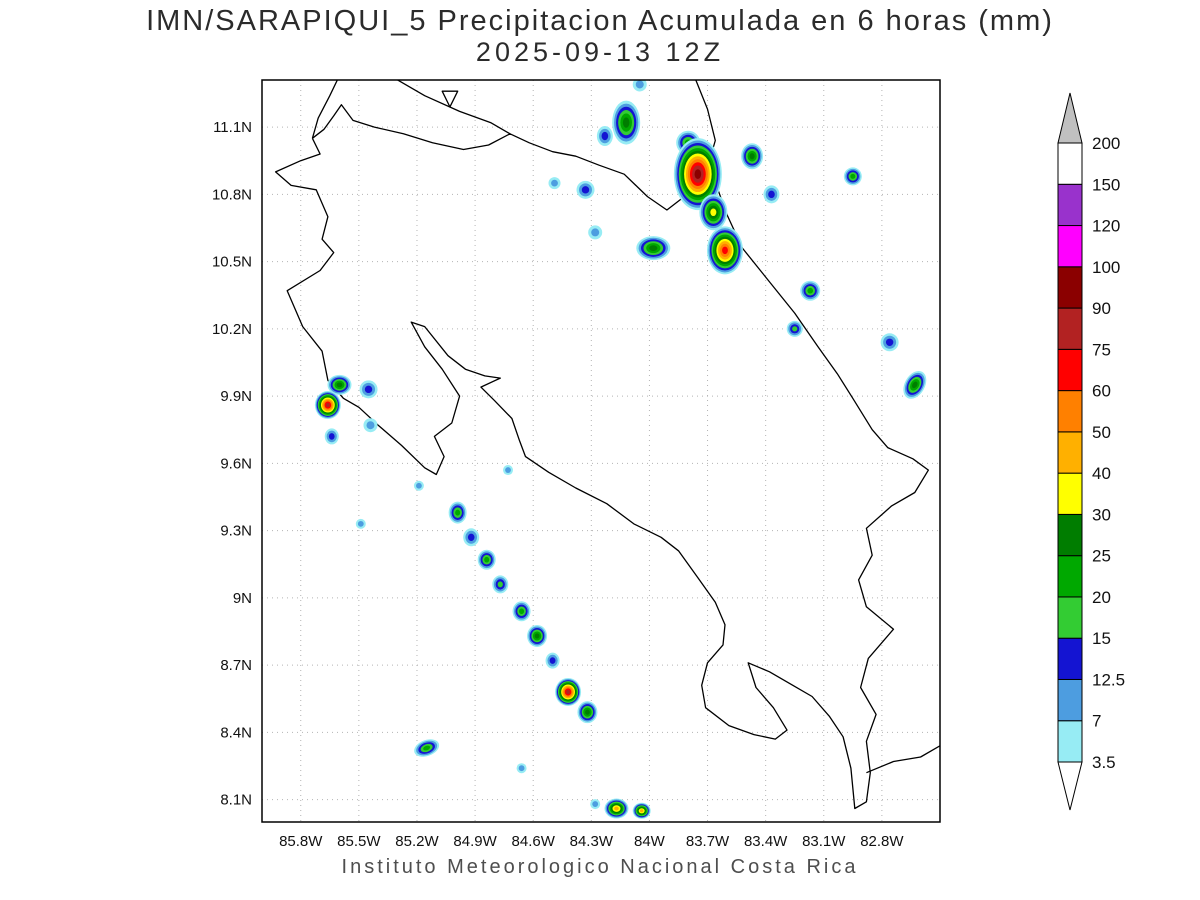 The height and width of the screenshot is (900, 1200). Describe the element at coordinates (1101, 308) in the screenshot. I see `svg-text: 90` at that location.